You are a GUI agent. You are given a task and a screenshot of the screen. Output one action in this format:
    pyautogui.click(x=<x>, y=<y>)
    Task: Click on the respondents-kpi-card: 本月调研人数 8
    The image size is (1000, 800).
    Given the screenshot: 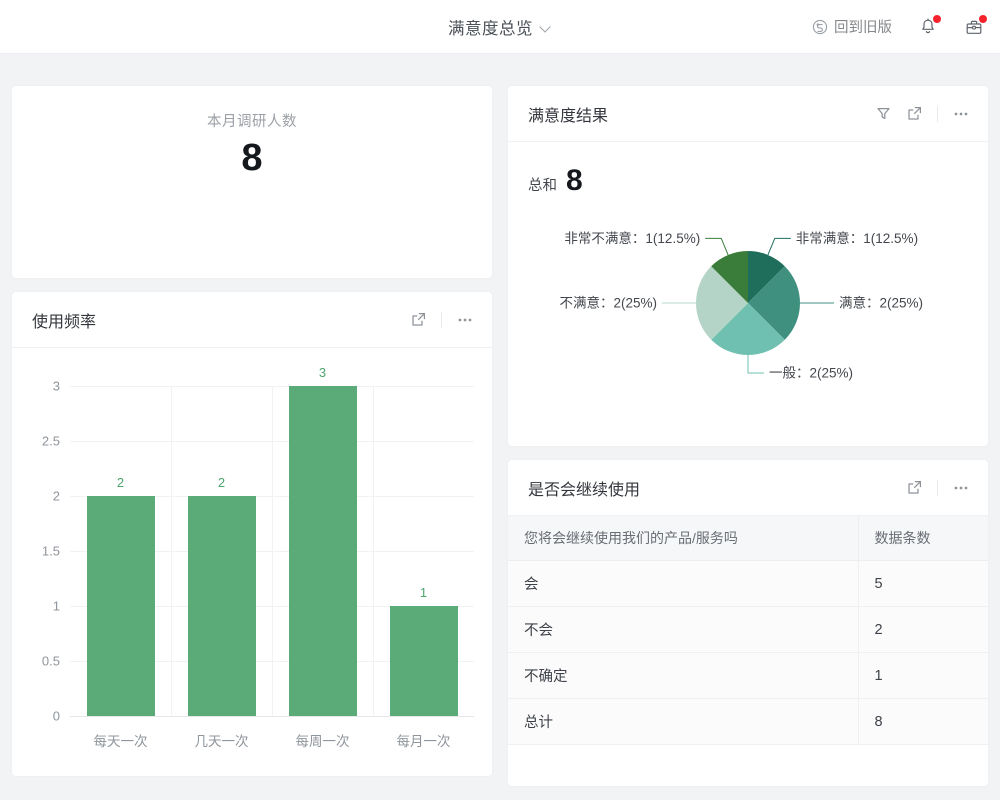 What is the action you would take?
    pyautogui.click(x=252, y=182)
    